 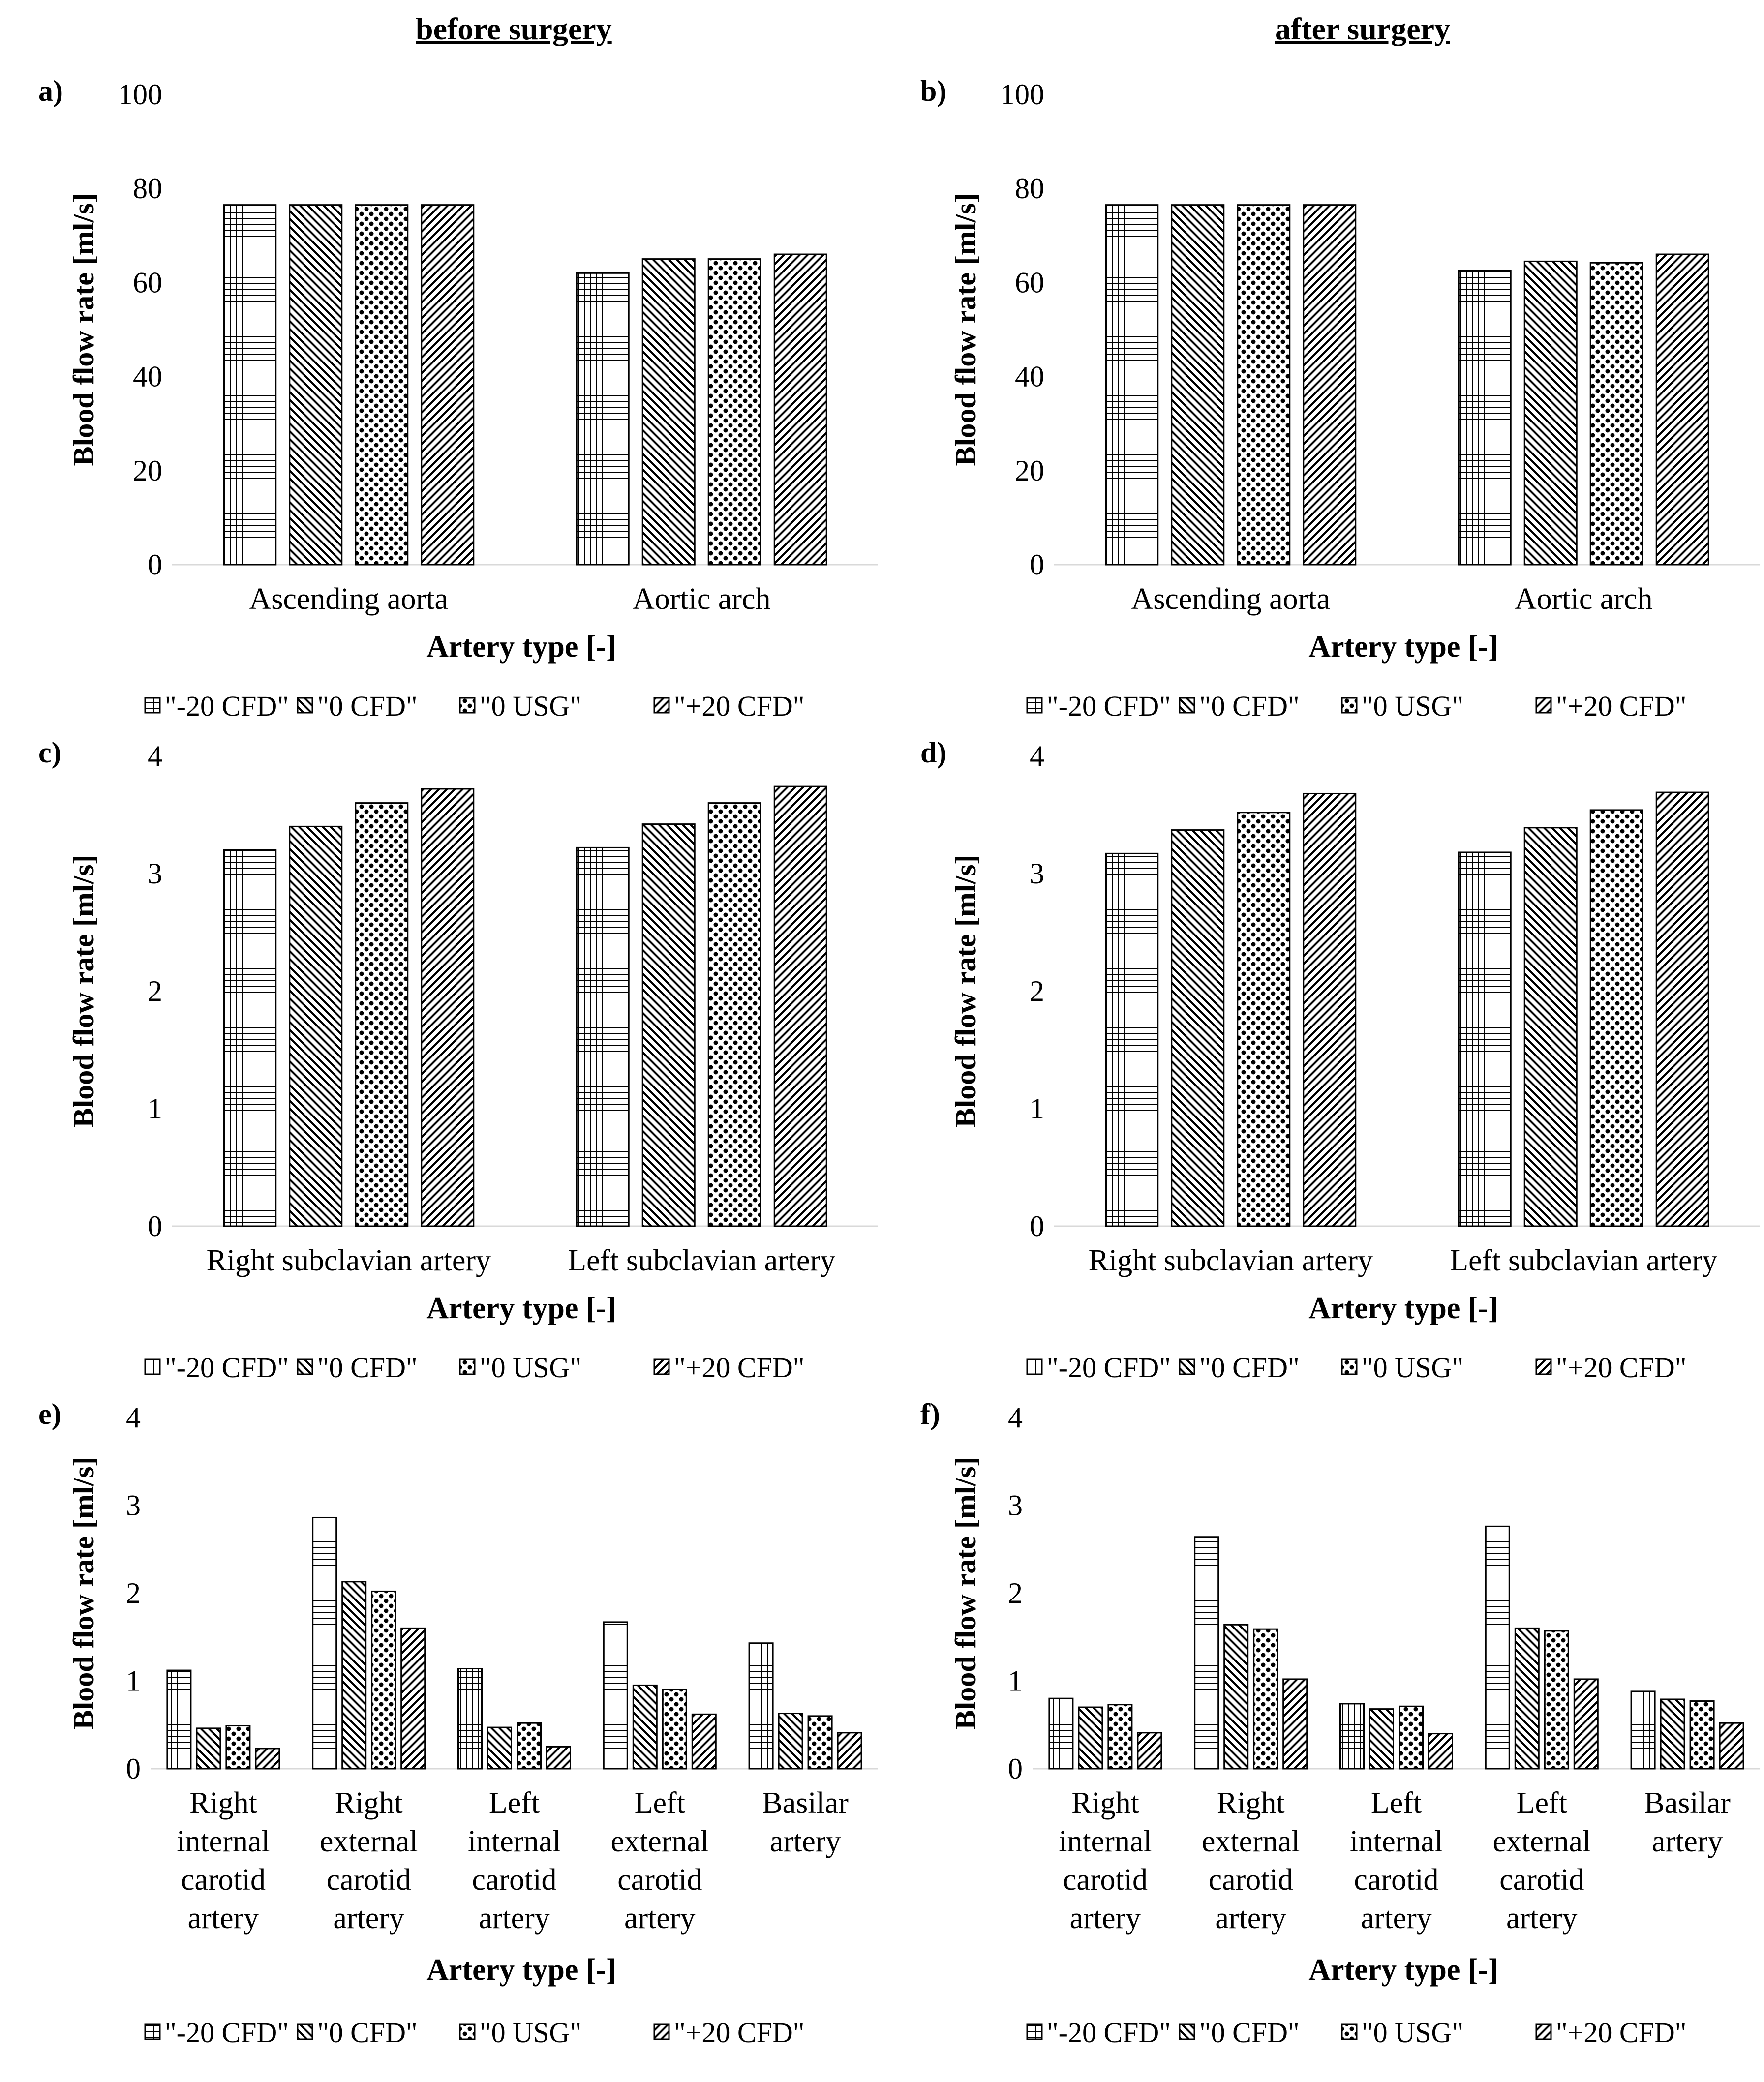 I want to click on y-tick-label: 80, so click(x=1029, y=188).